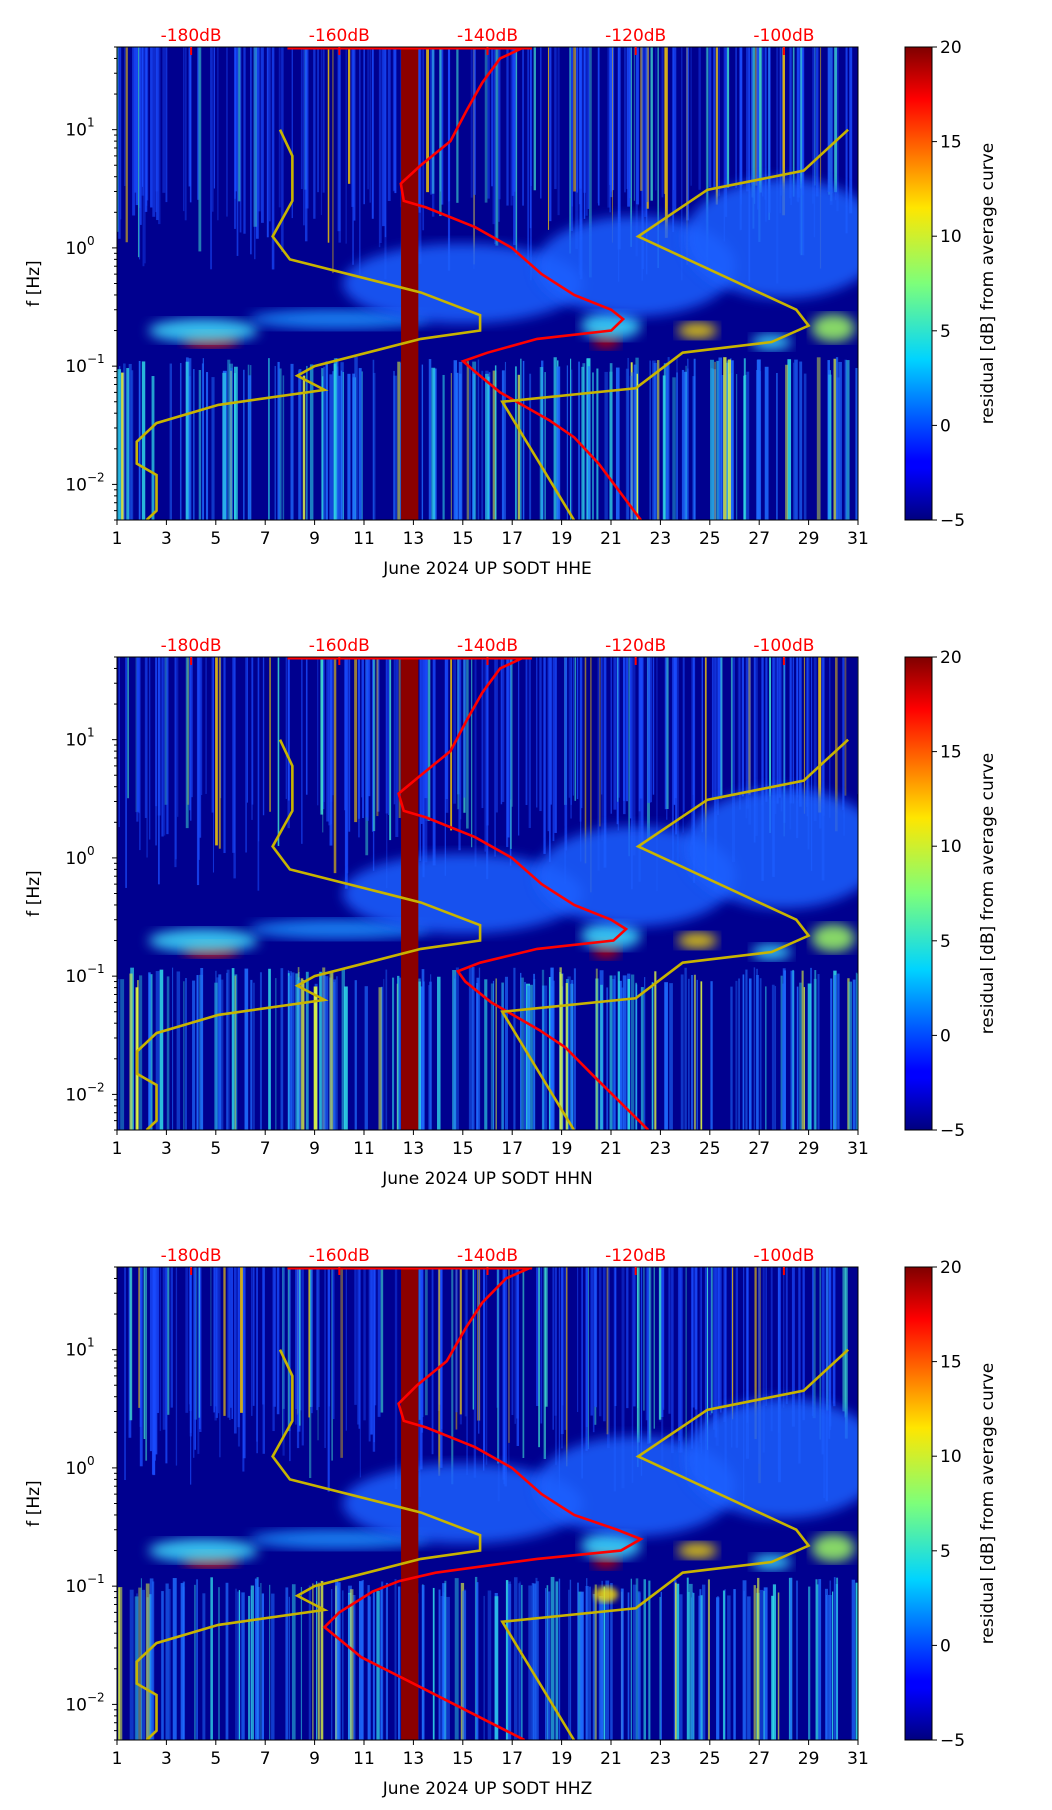 The width and height of the screenshot is (1052, 1810). I want to click on x-tick-label: 15, so click(463, 539).